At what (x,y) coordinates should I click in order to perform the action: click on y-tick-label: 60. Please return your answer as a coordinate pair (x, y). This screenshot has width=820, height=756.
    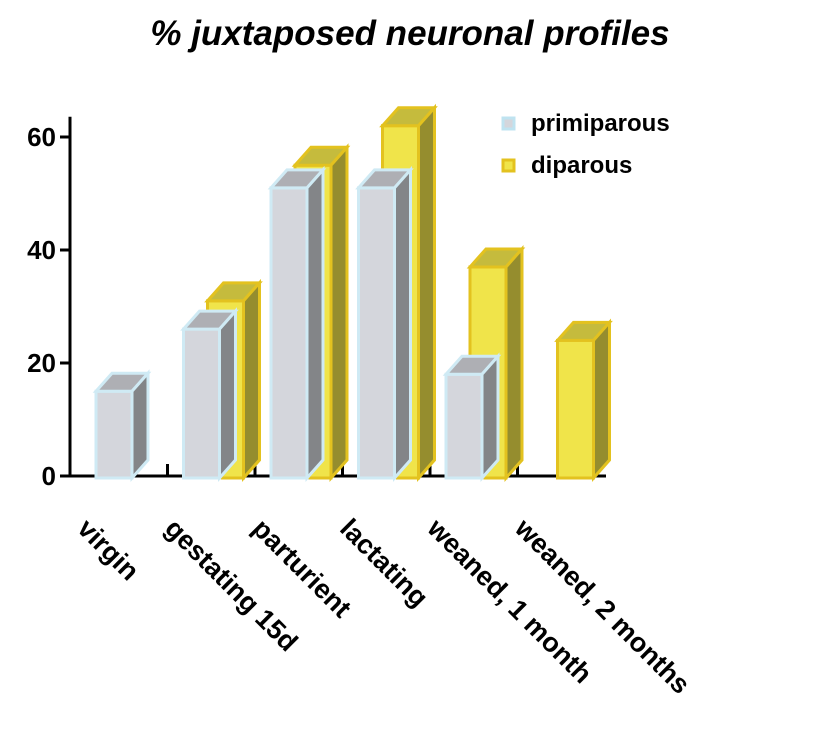
    Looking at the image, I should click on (41, 137).